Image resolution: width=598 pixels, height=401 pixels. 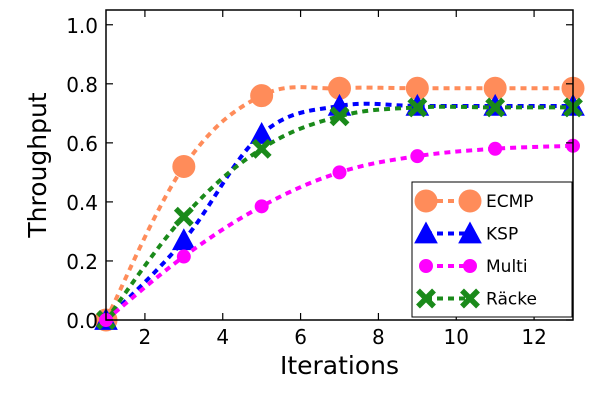 I want to click on legend-item-multi: Multi, so click(x=473, y=267).